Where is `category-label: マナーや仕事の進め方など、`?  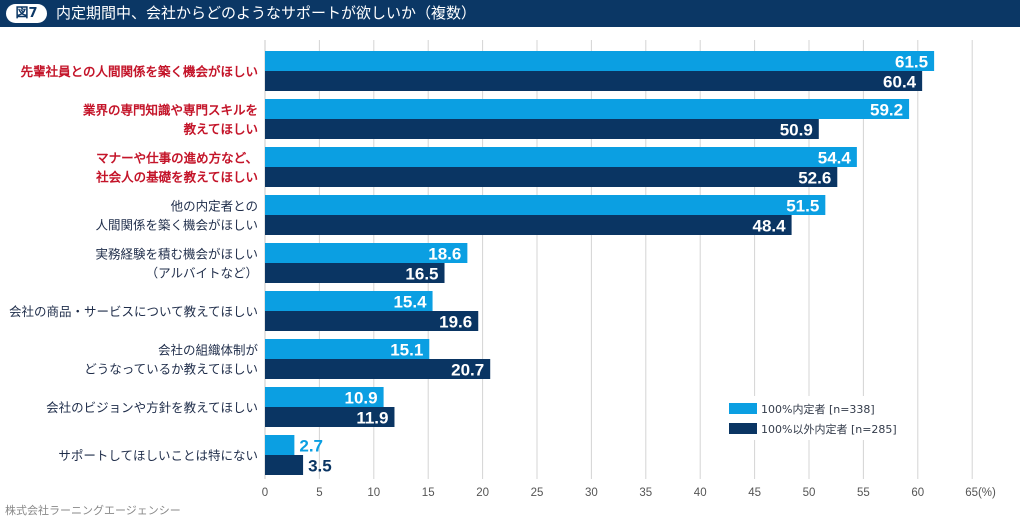
category-label: マナーや仕事の進め方など、 is located at coordinates (177, 158).